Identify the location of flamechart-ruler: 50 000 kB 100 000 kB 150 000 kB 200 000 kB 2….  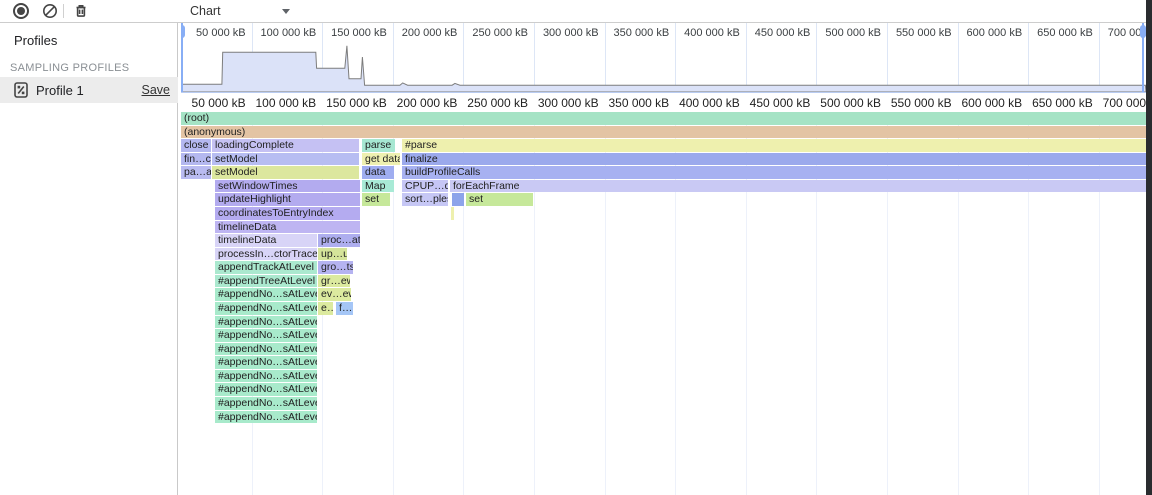
(663, 102).